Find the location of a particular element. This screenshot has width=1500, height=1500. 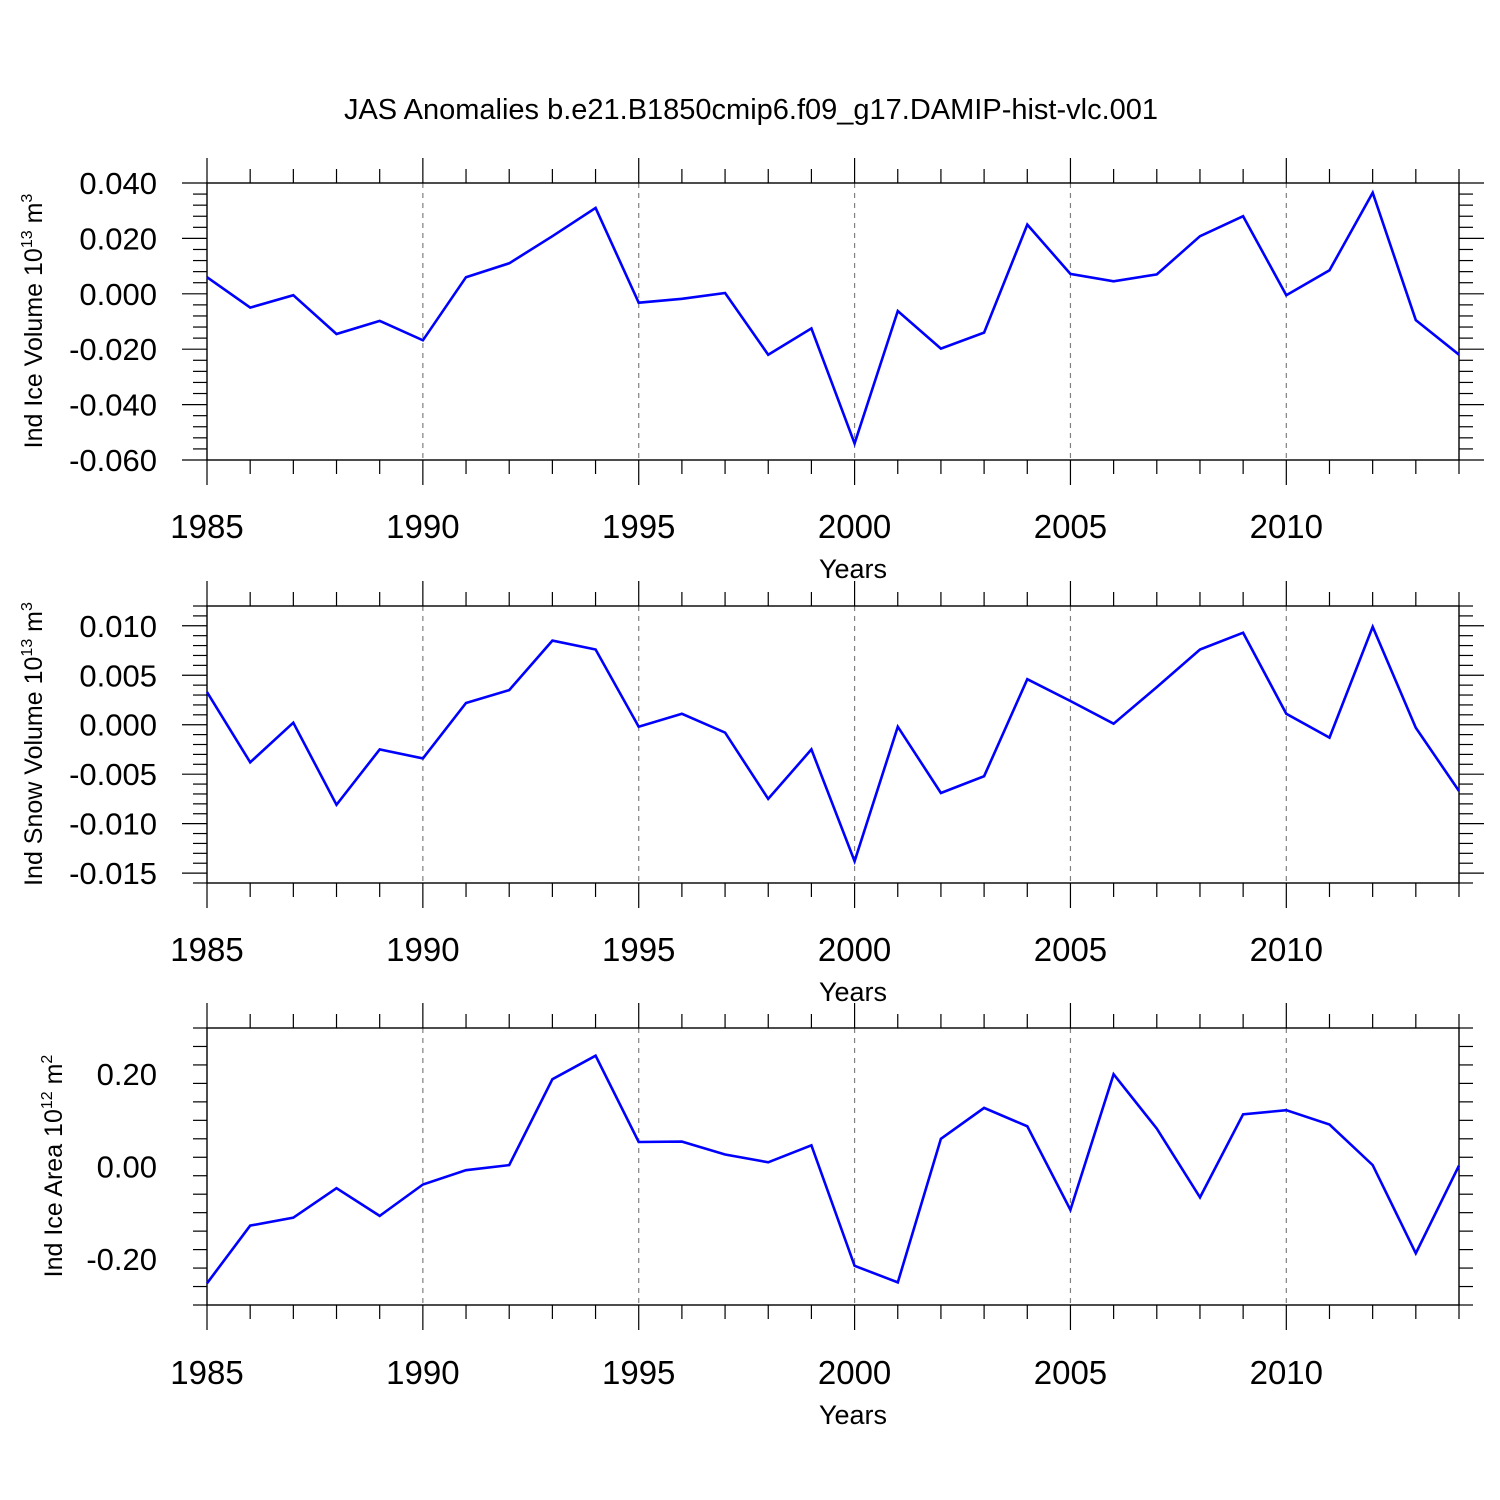

y-tick-label: 0.00 is located at coordinates (127, 1167).